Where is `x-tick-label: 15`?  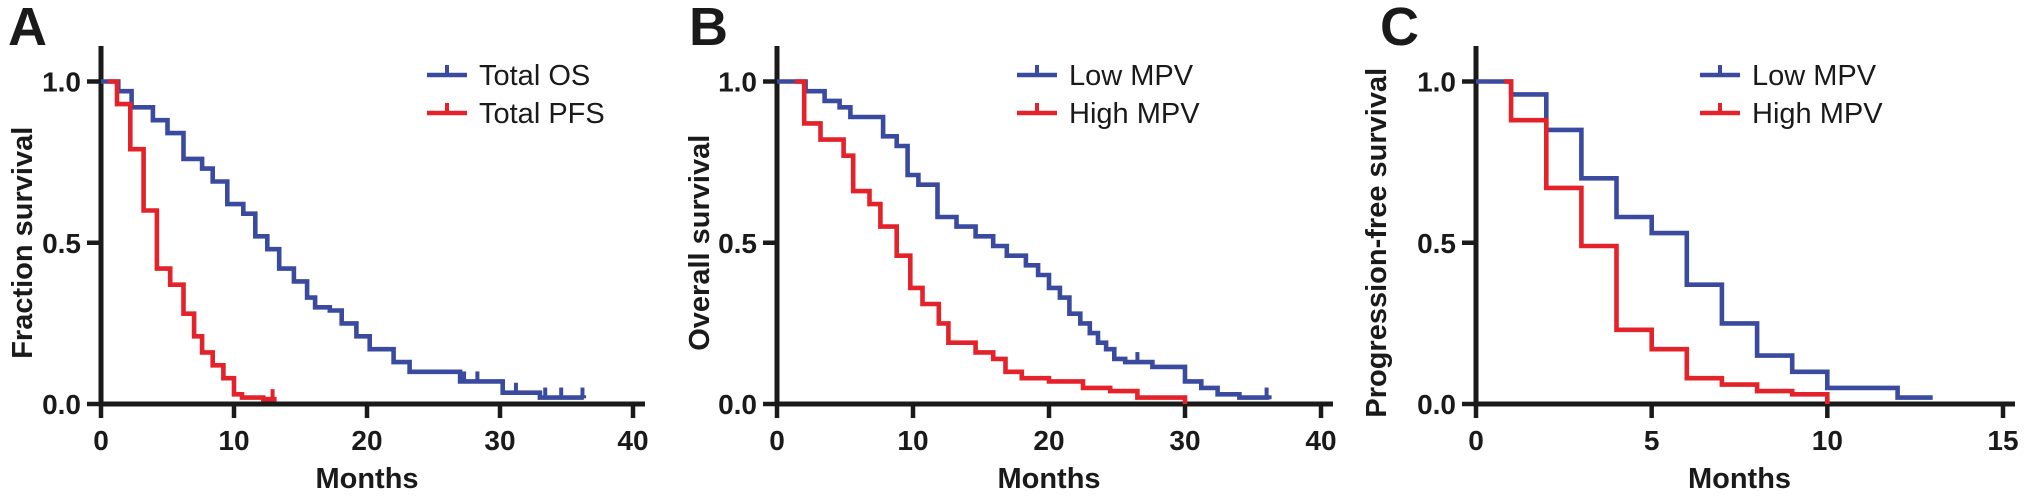 x-tick-label: 15 is located at coordinates (2002, 440).